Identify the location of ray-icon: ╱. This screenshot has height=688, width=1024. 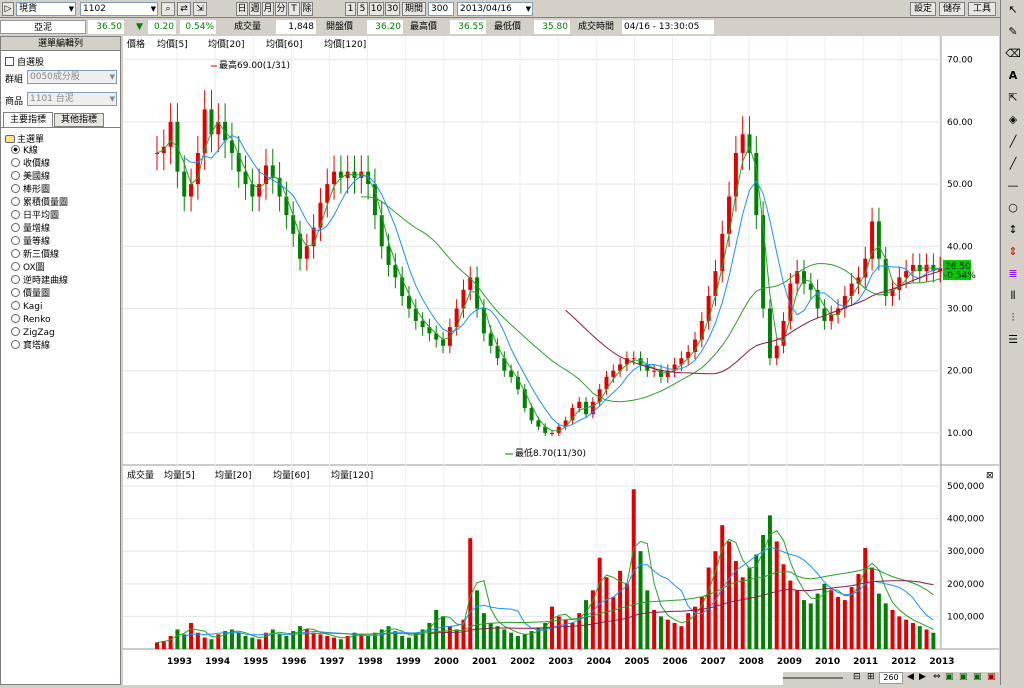
(1013, 163).